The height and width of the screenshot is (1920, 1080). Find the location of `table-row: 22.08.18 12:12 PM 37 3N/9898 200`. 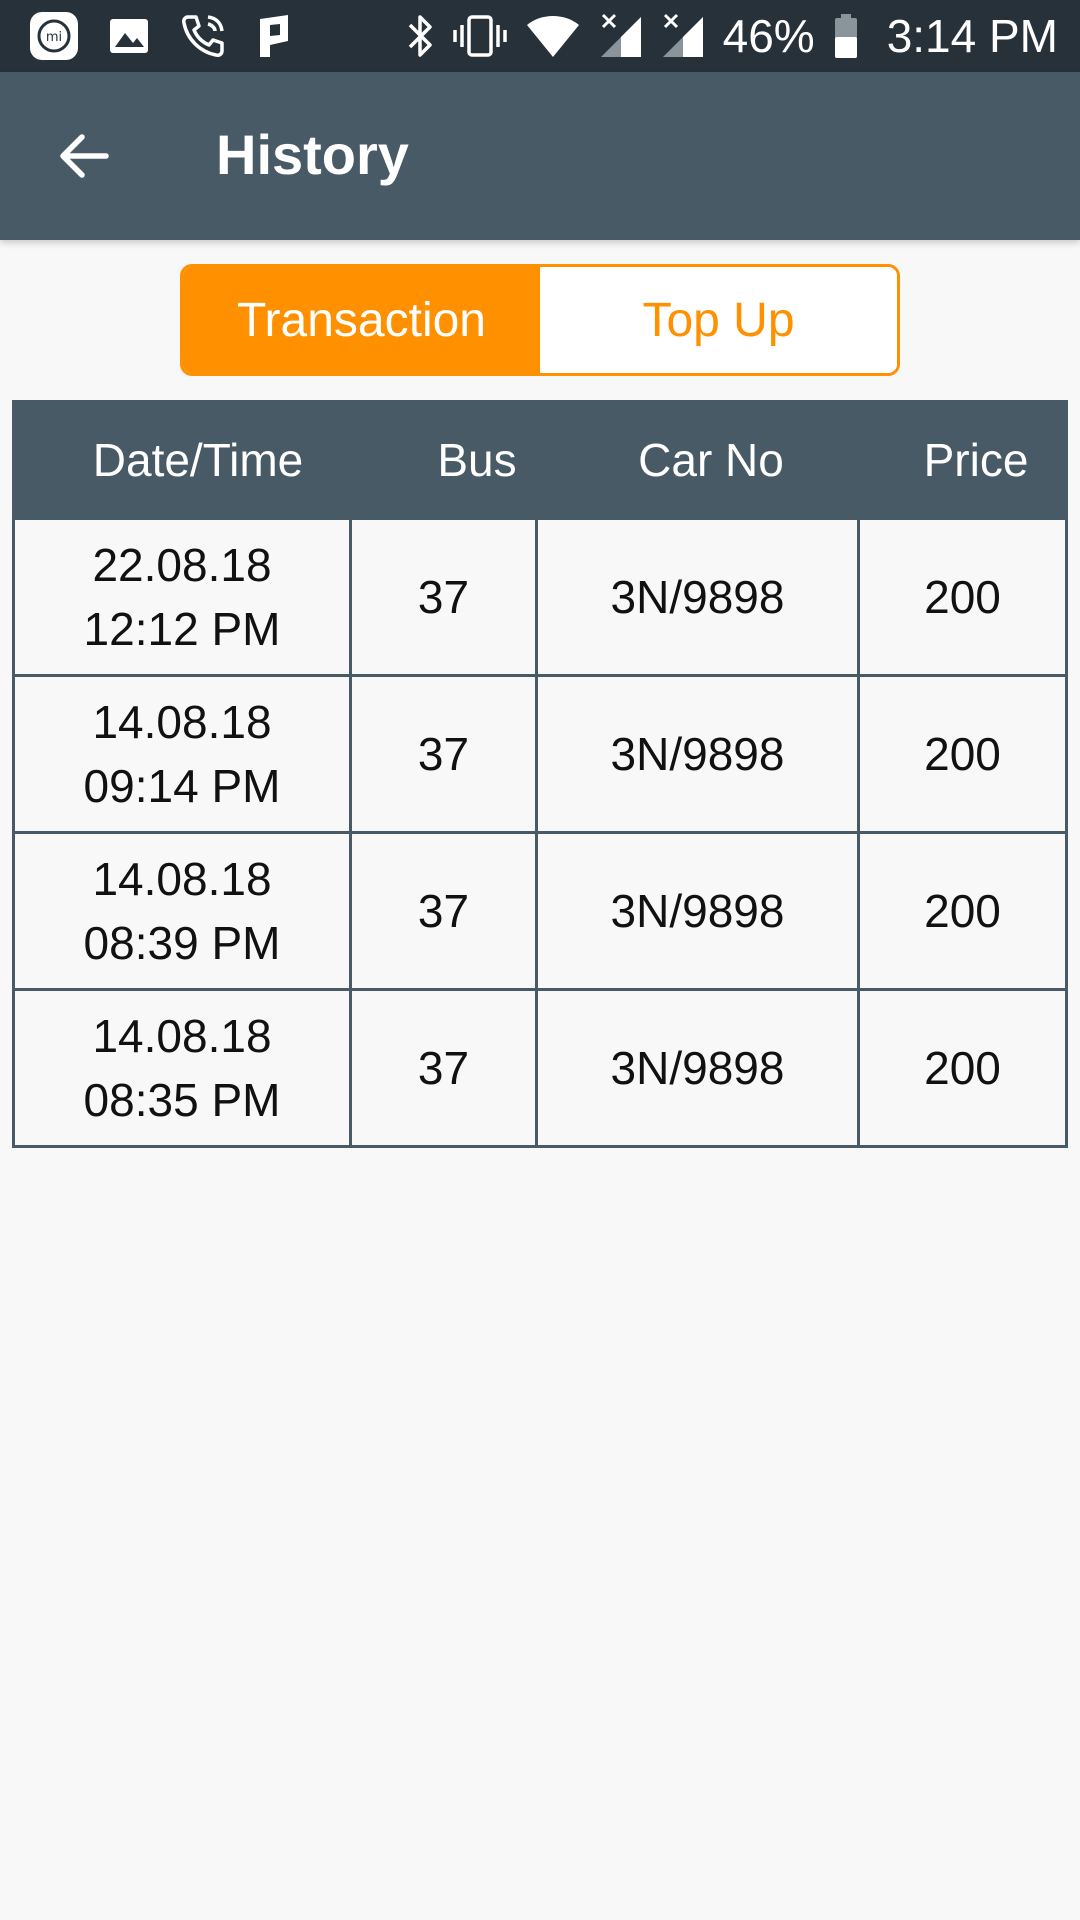

table-row: 22.08.18 12:12 PM 37 3N/9898 200 is located at coordinates (540, 595).